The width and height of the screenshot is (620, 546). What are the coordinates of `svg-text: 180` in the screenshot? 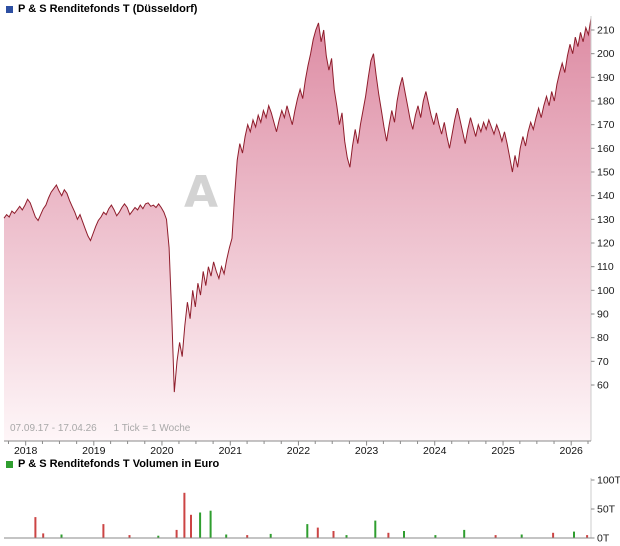 It's located at (606, 102).